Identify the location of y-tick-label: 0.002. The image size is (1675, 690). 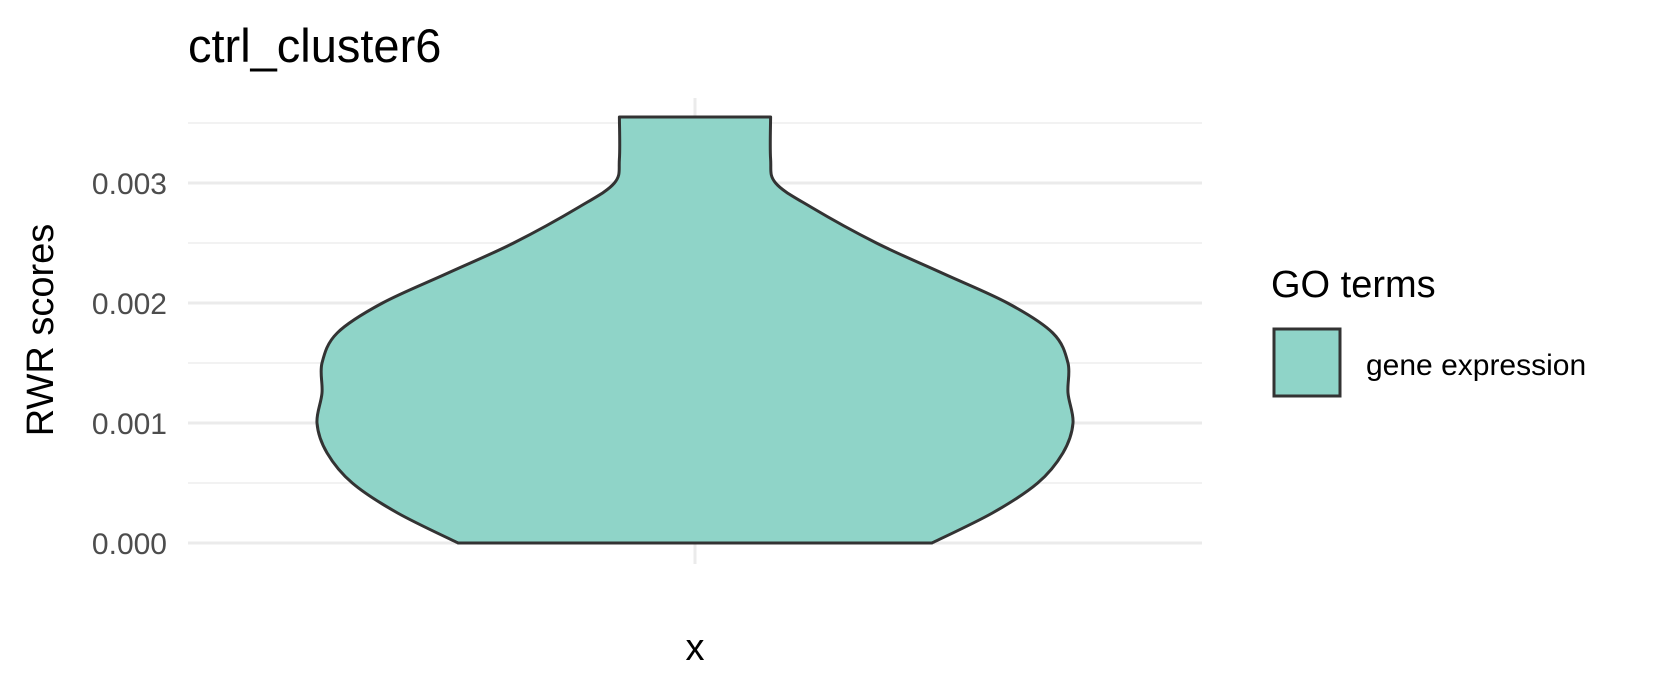
(129, 304).